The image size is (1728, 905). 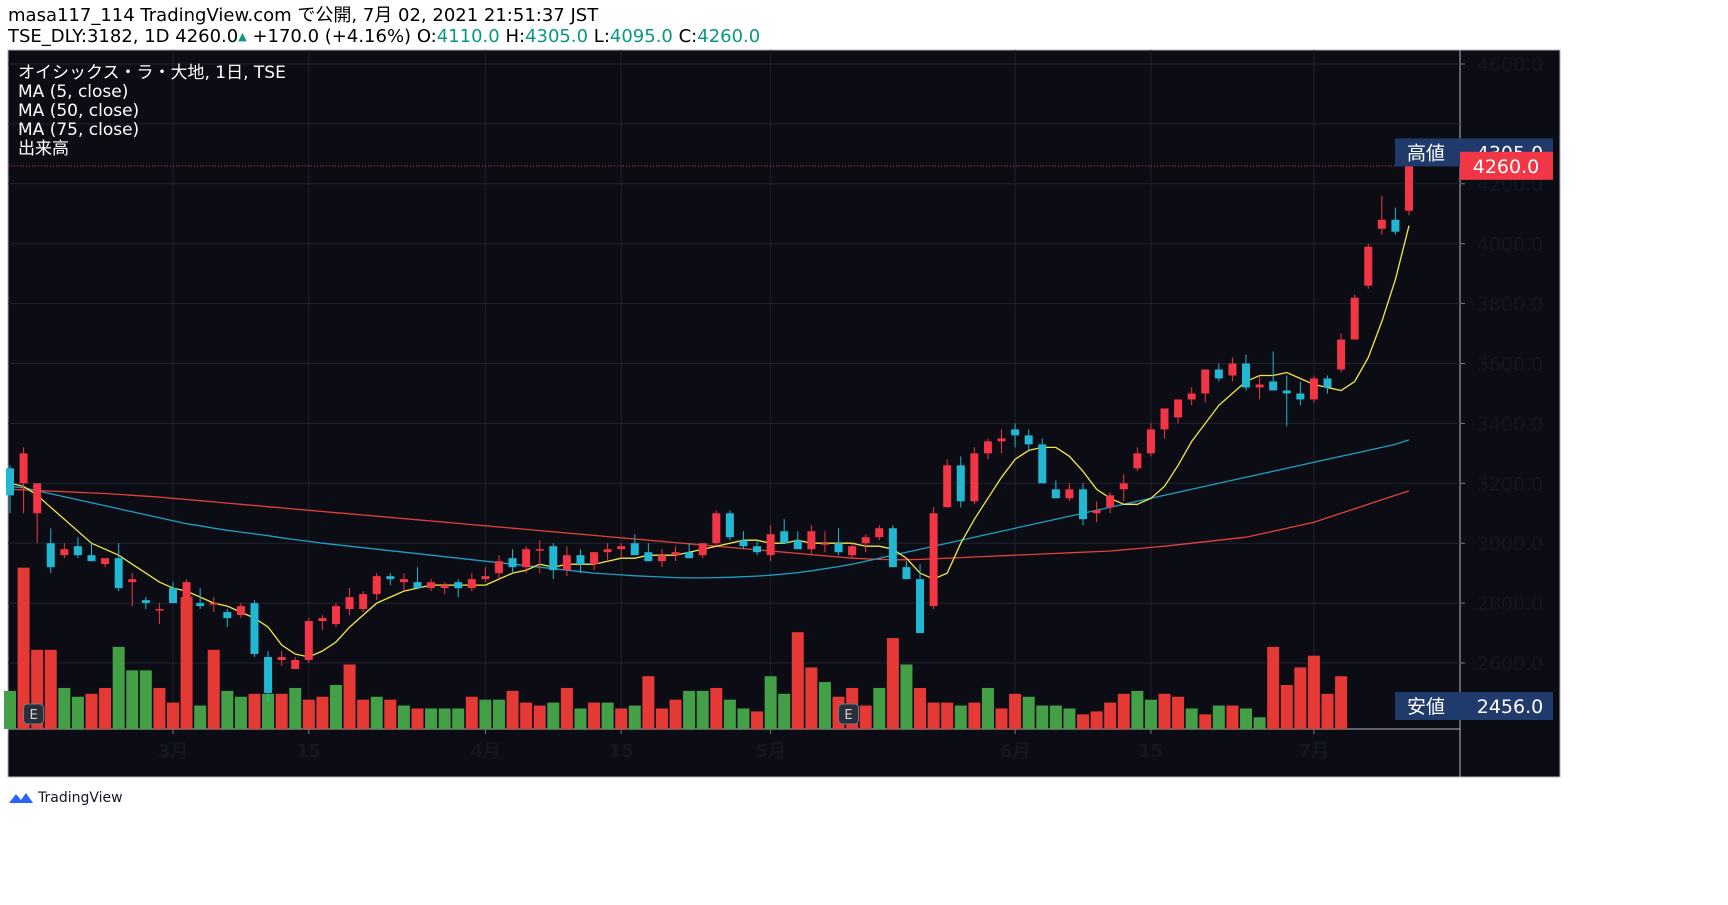 I want to click on x-tick-label: 3月, so click(x=173, y=751).